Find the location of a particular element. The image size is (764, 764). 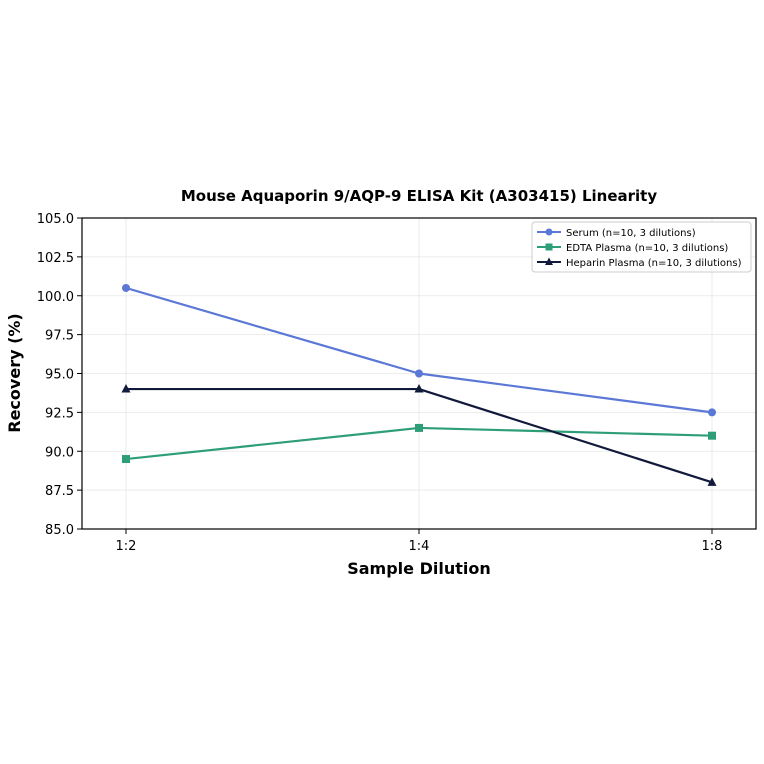

legend-box is located at coordinates (641, 247).